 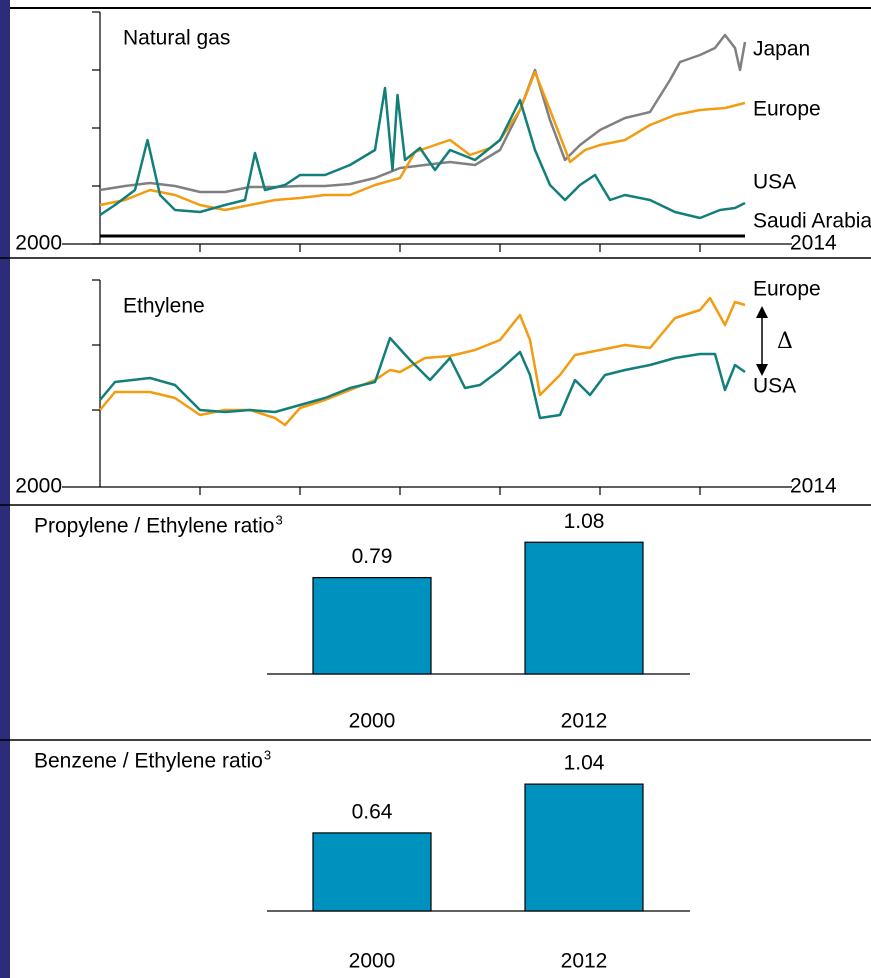 I want to click on value-label: 0.64, so click(x=372, y=811).